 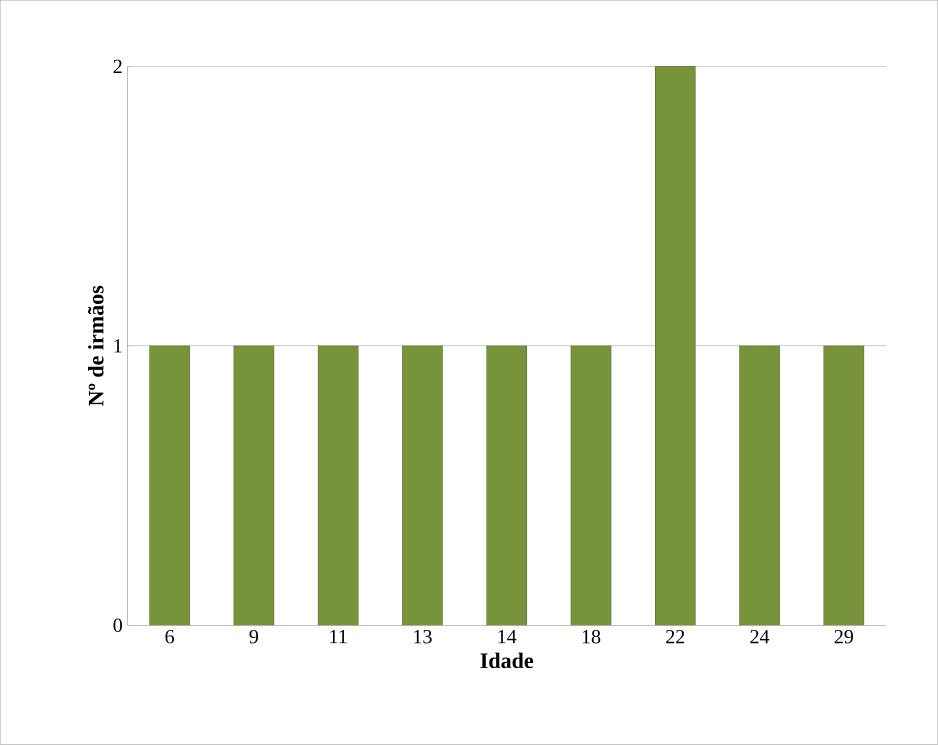 I want to click on x-tick-label: 24, so click(x=760, y=637).